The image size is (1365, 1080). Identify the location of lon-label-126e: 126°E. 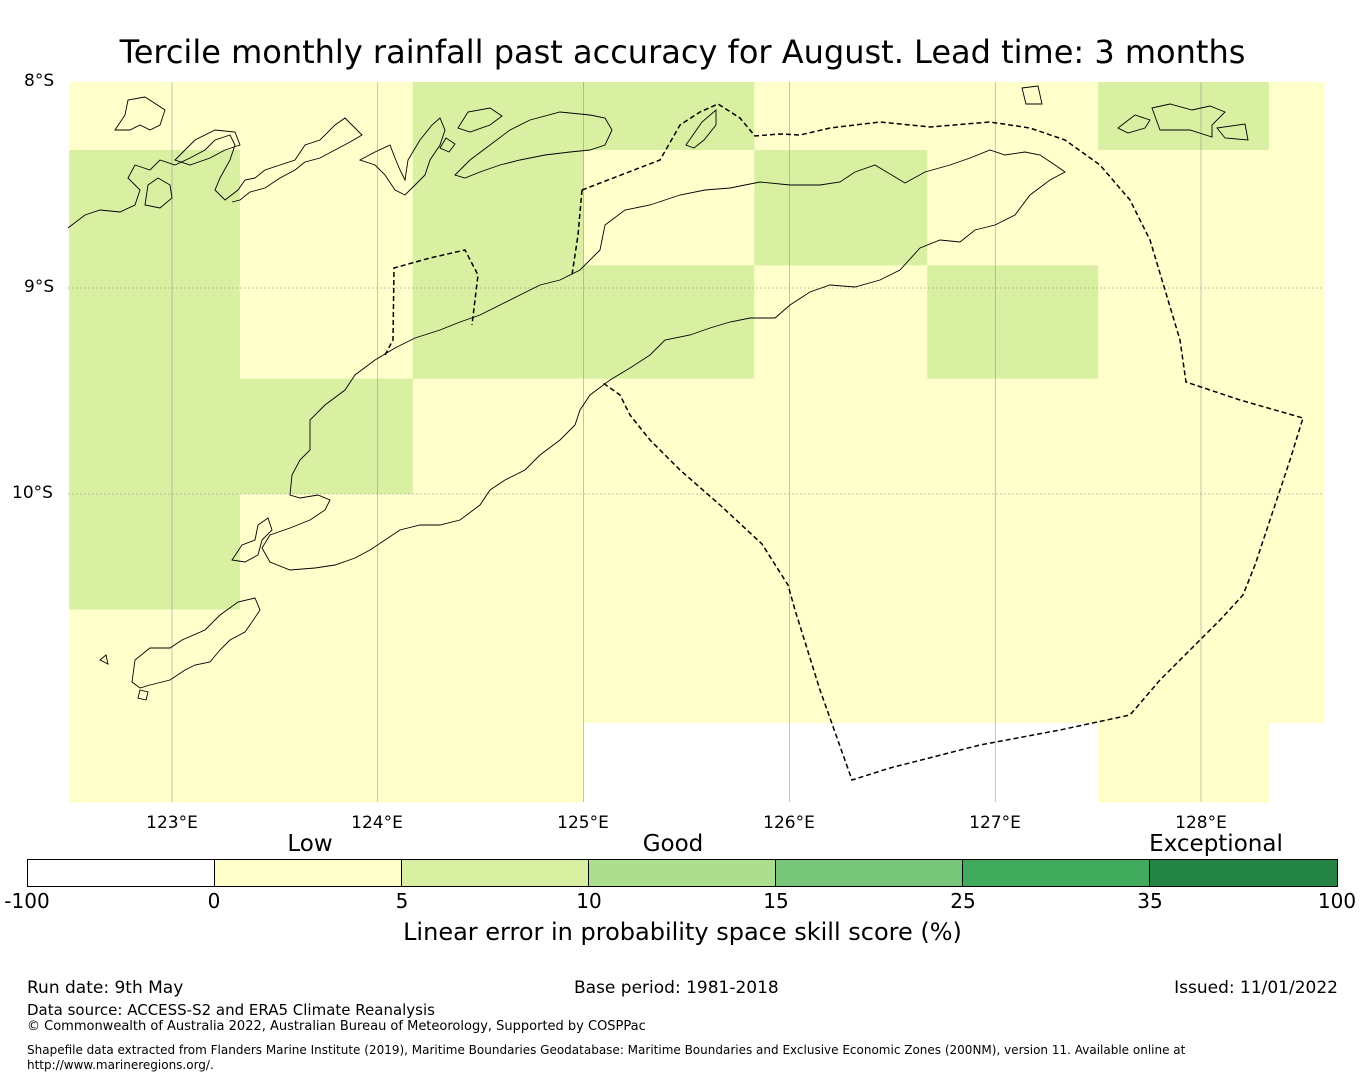
(789, 823).